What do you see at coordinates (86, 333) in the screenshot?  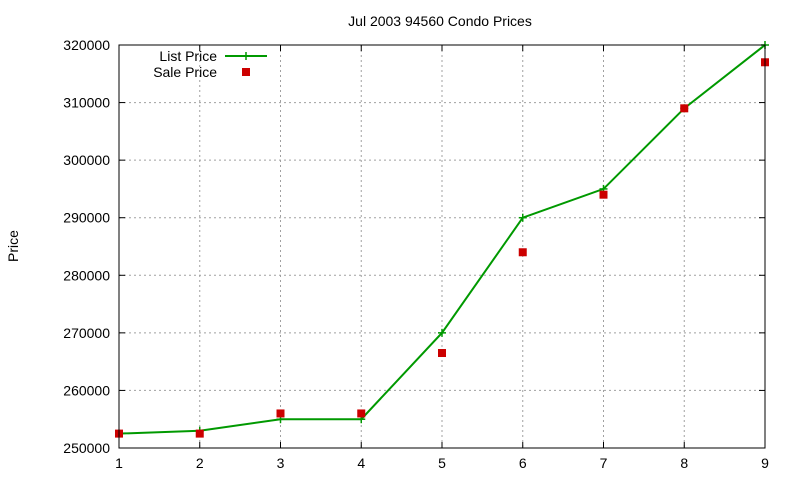 I see `y-tick-label: 270000` at bounding box center [86, 333].